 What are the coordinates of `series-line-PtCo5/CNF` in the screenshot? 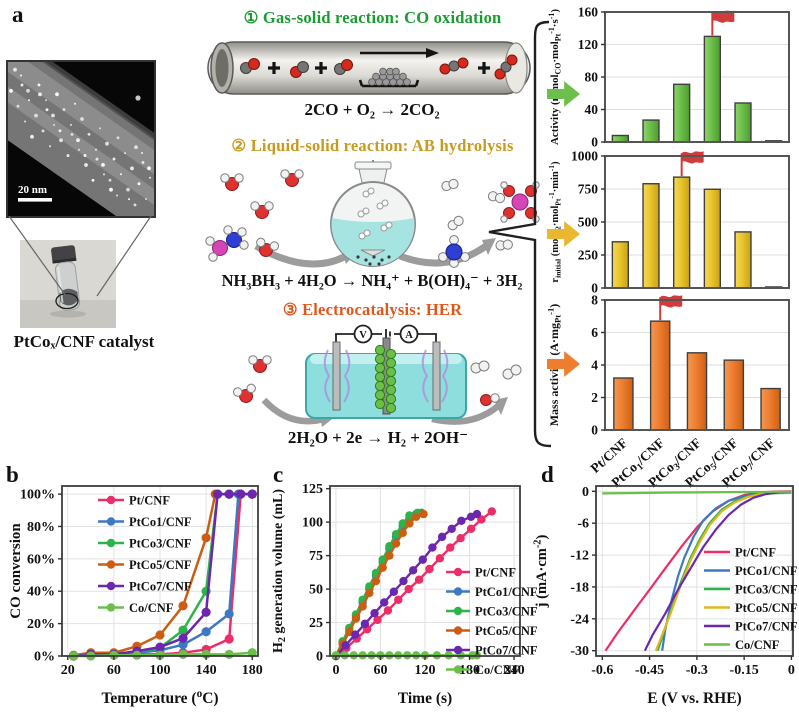 It's located at (723, 571).